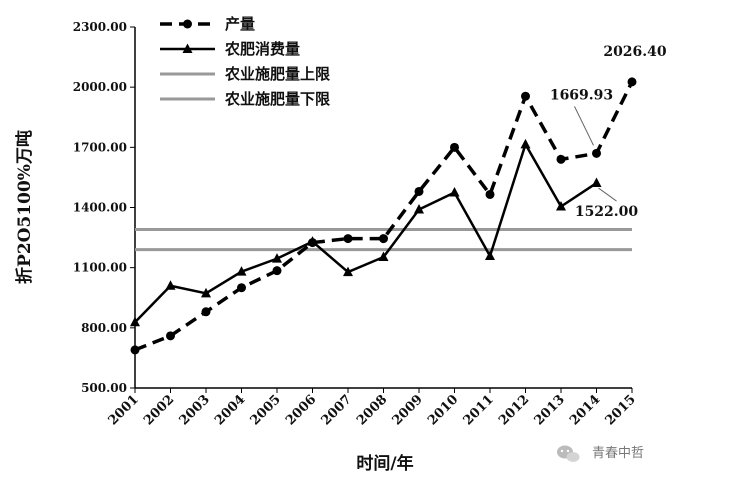  What do you see at coordinates (585, 410) in the screenshot?
I see `x-tick-label: 2014` at bounding box center [585, 410].